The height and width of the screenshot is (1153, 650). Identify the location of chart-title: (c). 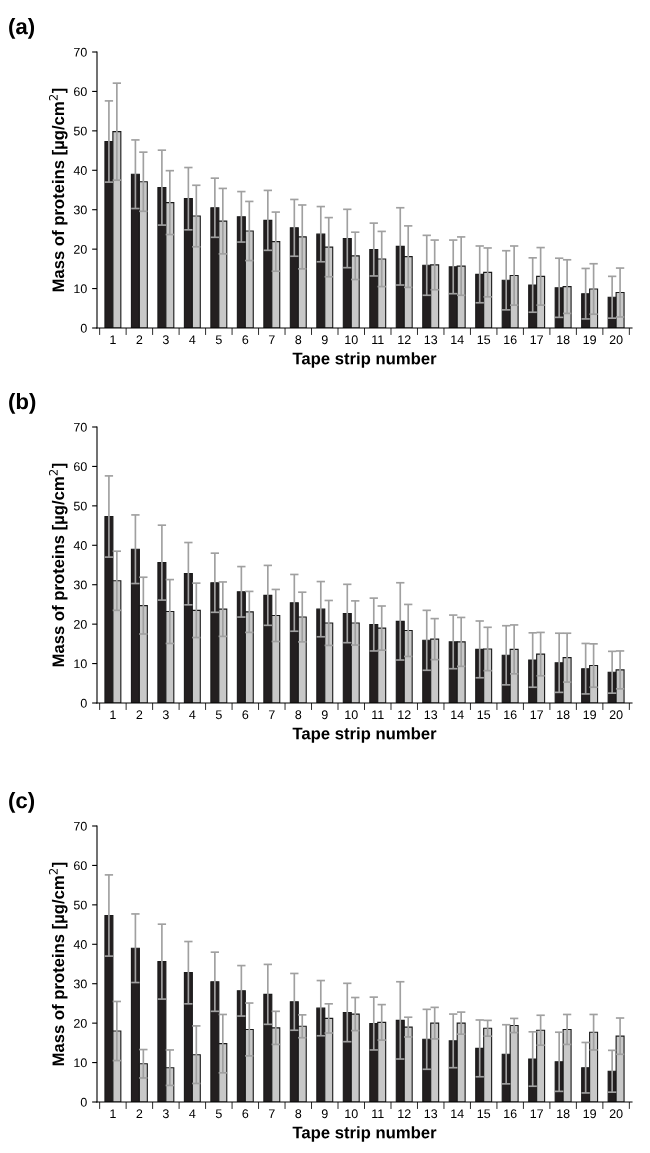
(22, 802).